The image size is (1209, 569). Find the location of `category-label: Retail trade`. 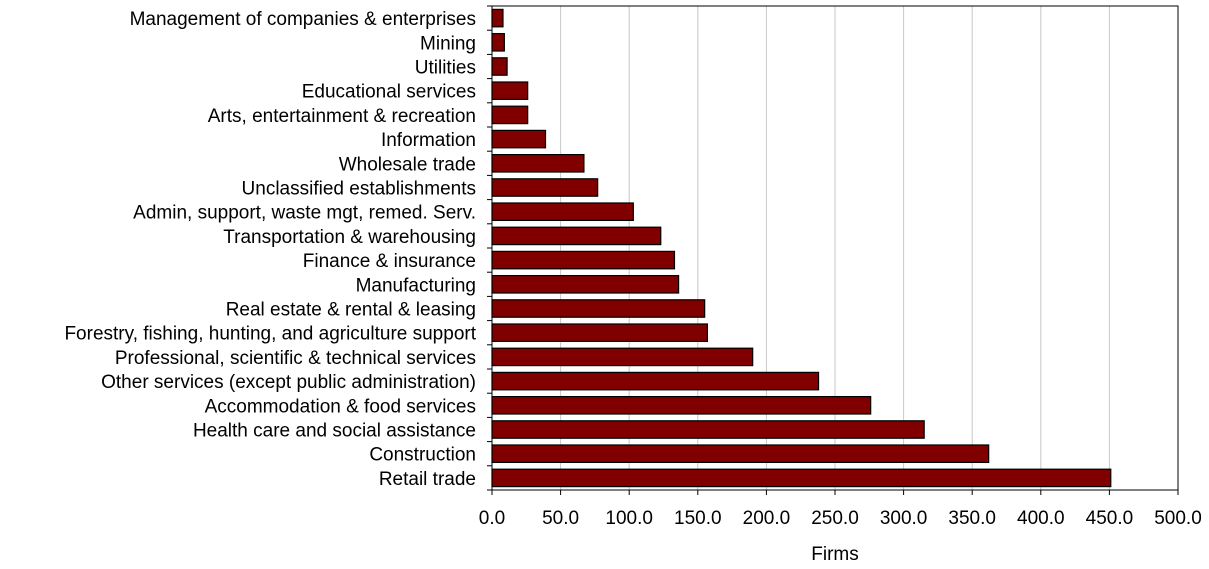

category-label: Retail trade is located at coordinates (427, 479).